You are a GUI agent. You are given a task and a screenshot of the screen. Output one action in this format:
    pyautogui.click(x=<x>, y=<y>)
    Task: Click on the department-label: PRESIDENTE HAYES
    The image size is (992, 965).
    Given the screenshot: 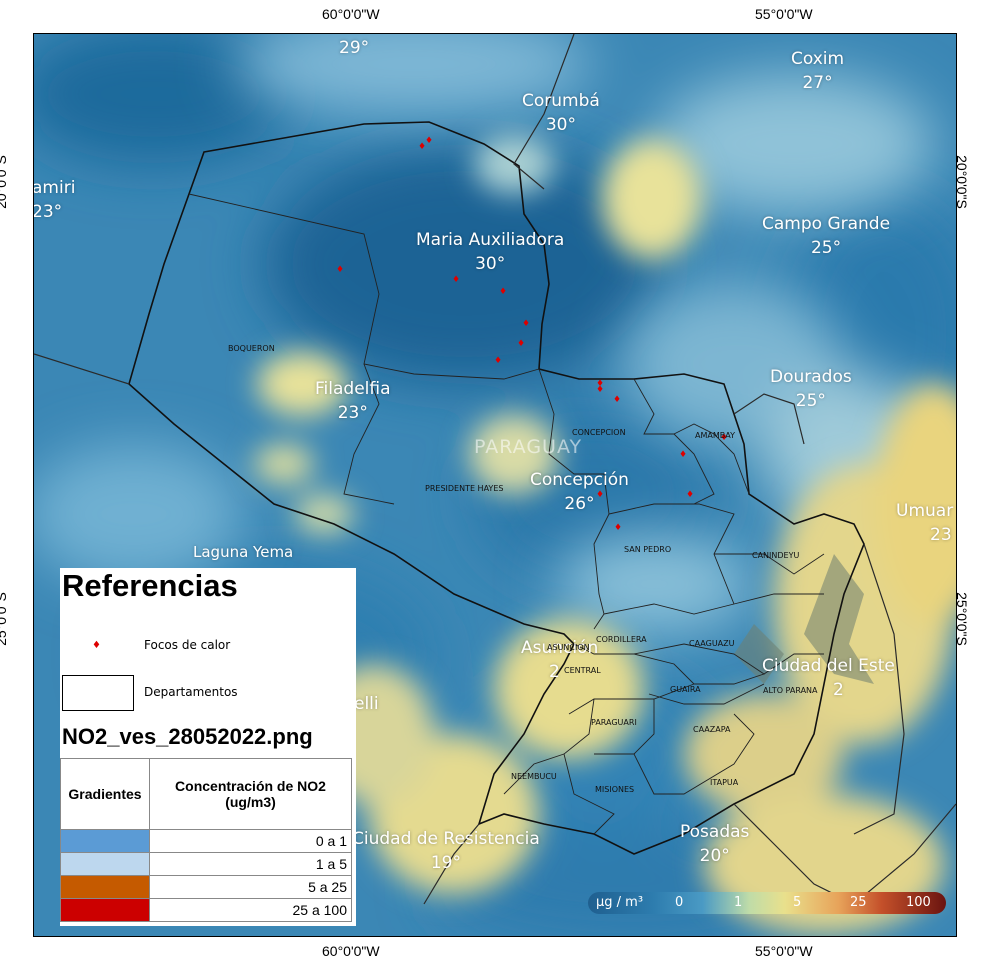 What is the action you would take?
    pyautogui.click(x=464, y=488)
    